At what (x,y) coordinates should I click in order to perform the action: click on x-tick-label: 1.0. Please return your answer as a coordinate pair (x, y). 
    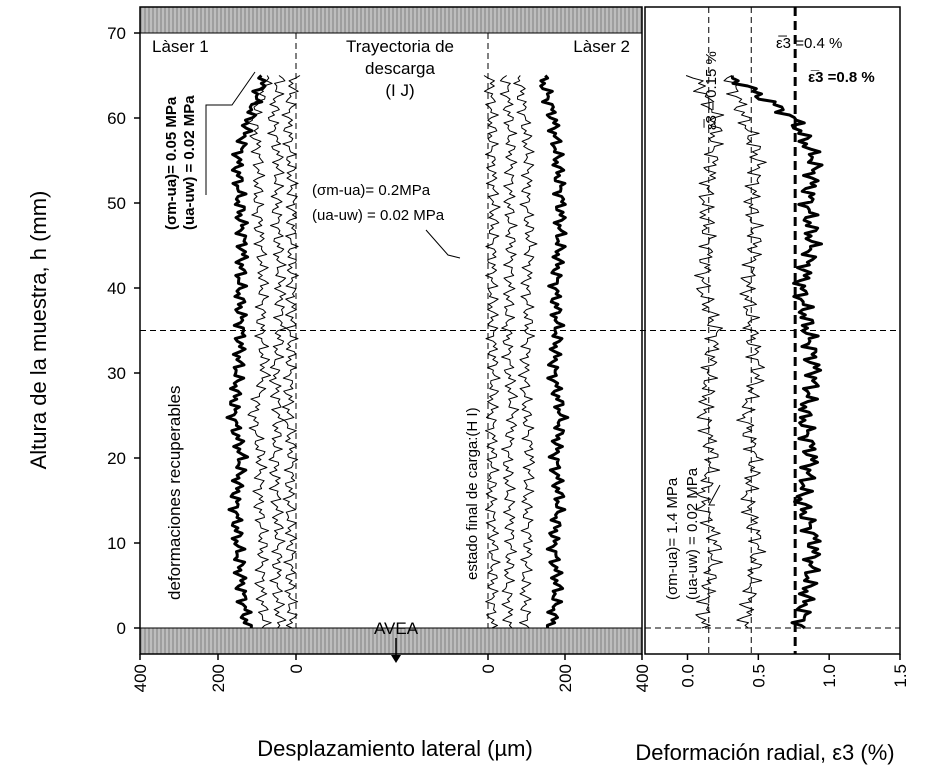
    Looking at the image, I should click on (829, 676).